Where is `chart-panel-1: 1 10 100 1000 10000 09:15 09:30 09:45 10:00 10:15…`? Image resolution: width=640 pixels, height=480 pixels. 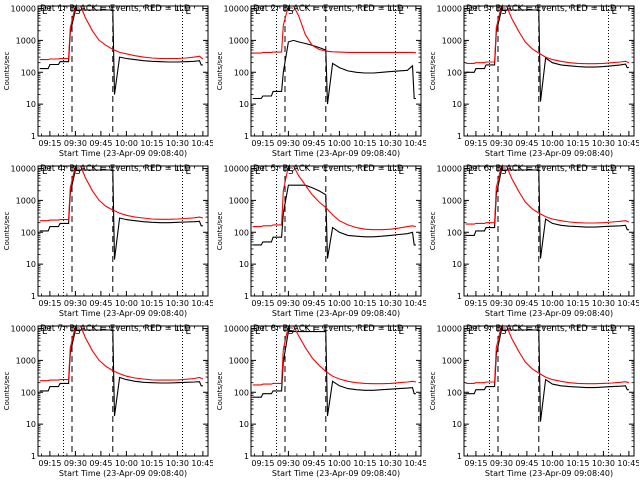 chart-panel-1: 1 10 100 1000 10000 09:15 09:30 09:45 10:00 10:15… is located at coordinates (108, 81).